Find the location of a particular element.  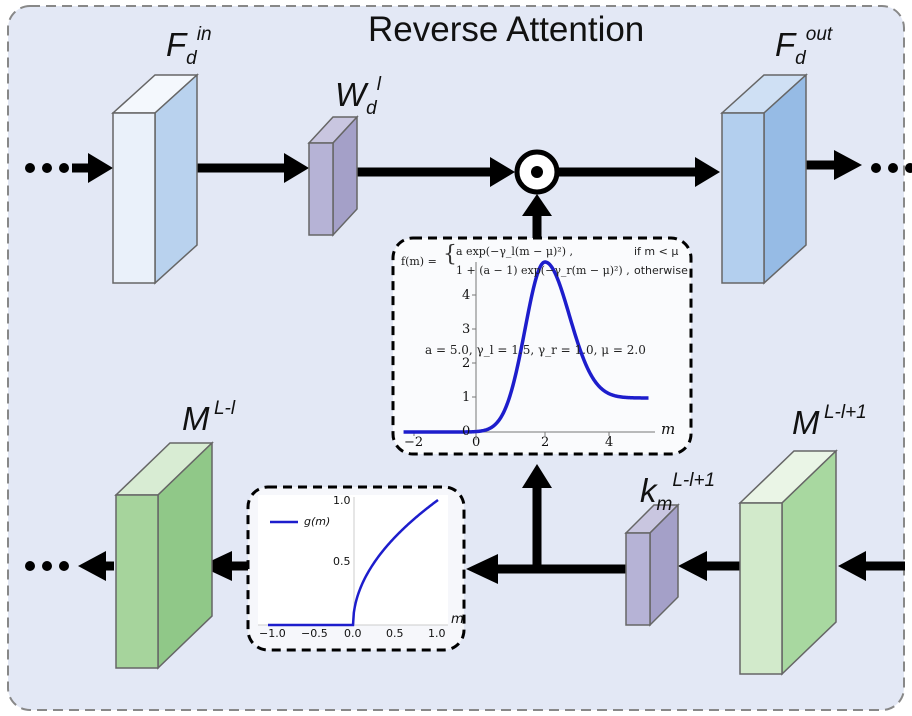

formula-params: a = 5.0, γ_l = 1.5, γ_r = 1.0, μ = 2.0 is located at coordinates (535, 350).